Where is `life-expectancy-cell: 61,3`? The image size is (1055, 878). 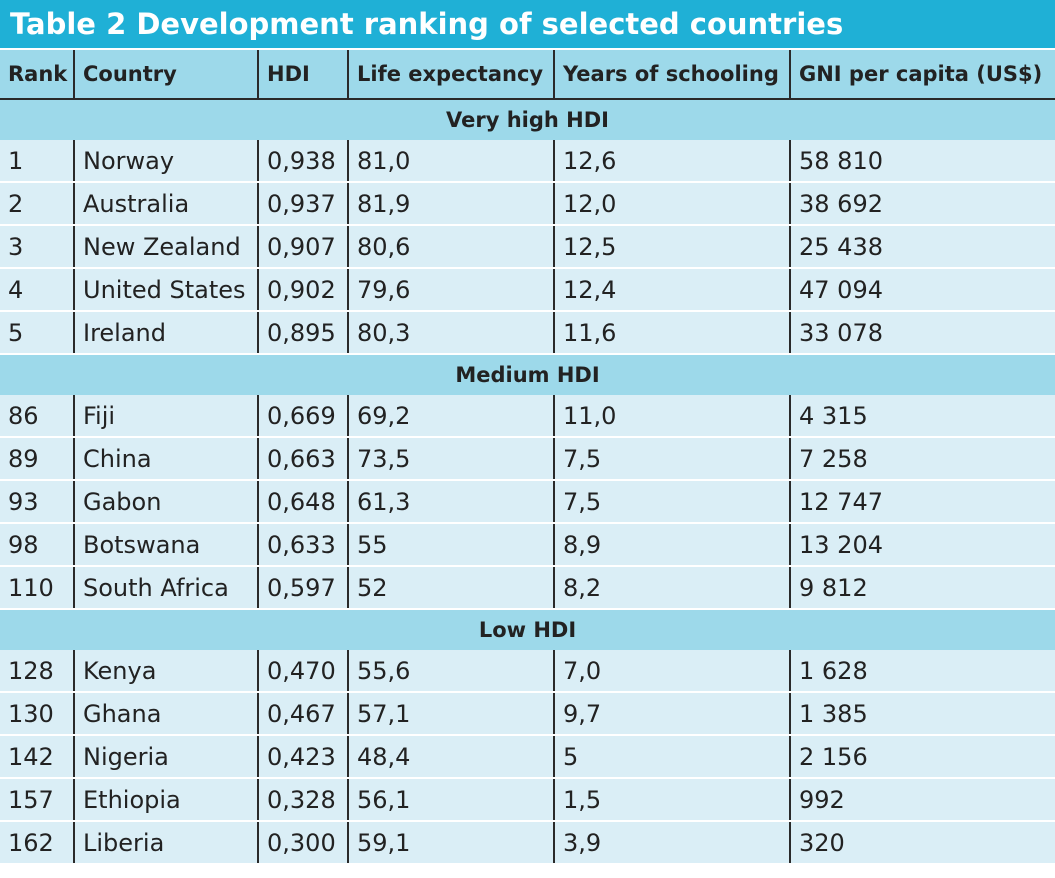
life-expectancy-cell: 61,3 is located at coordinates (450, 502).